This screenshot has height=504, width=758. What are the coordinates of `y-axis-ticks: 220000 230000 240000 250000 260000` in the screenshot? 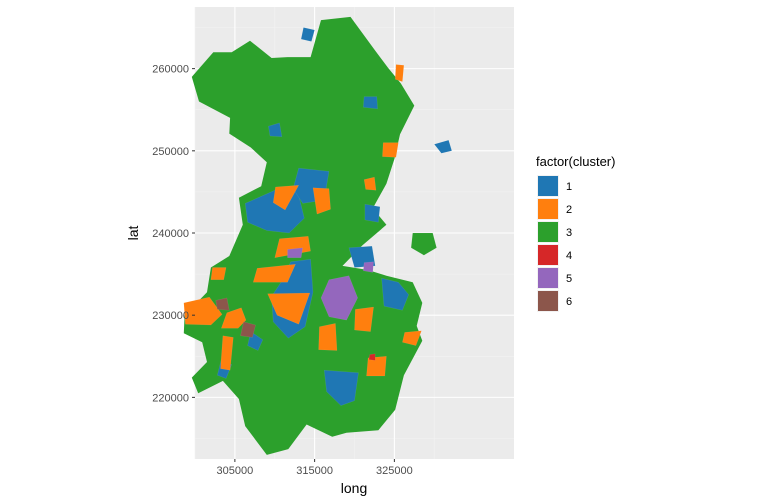 It's located at (173, 234).